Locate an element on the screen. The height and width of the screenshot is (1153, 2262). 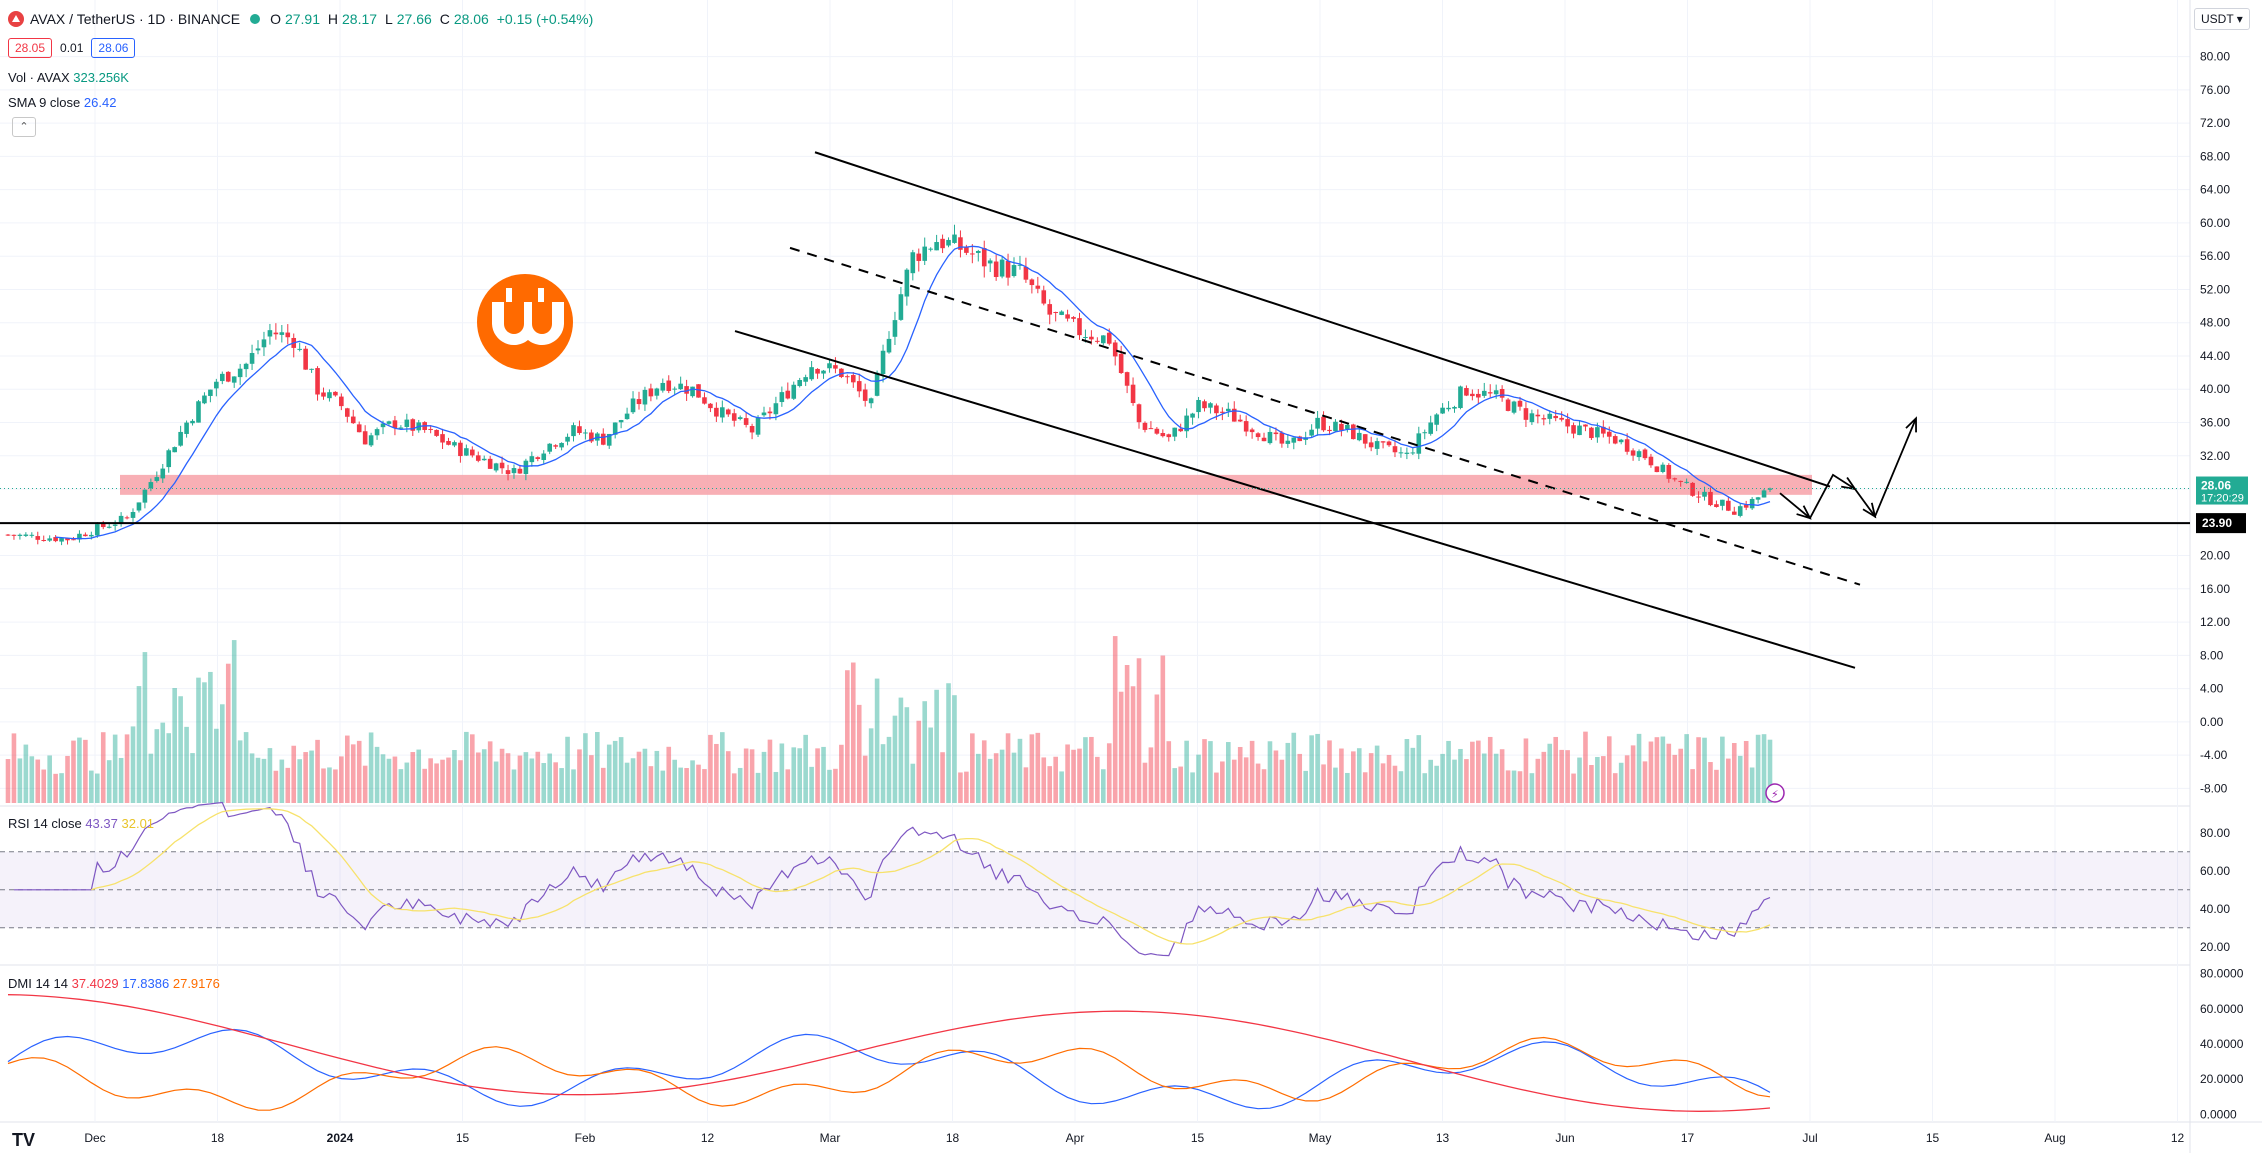
sell-price-button: 28.05 is located at coordinates (30, 48).